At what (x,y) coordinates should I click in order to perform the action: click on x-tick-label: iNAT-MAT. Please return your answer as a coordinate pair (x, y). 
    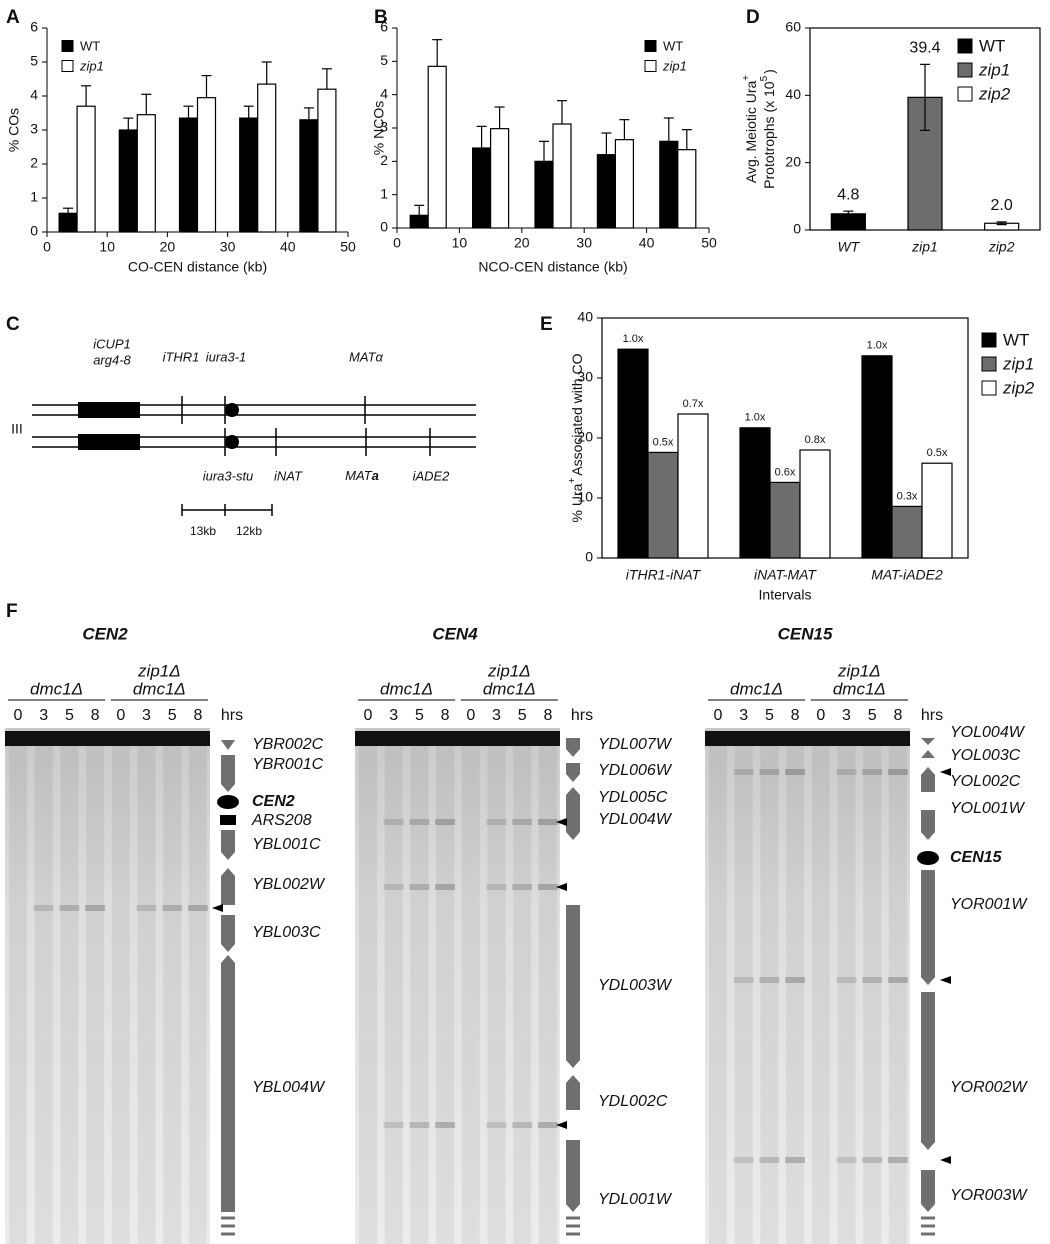
    Looking at the image, I should click on (785, 575).